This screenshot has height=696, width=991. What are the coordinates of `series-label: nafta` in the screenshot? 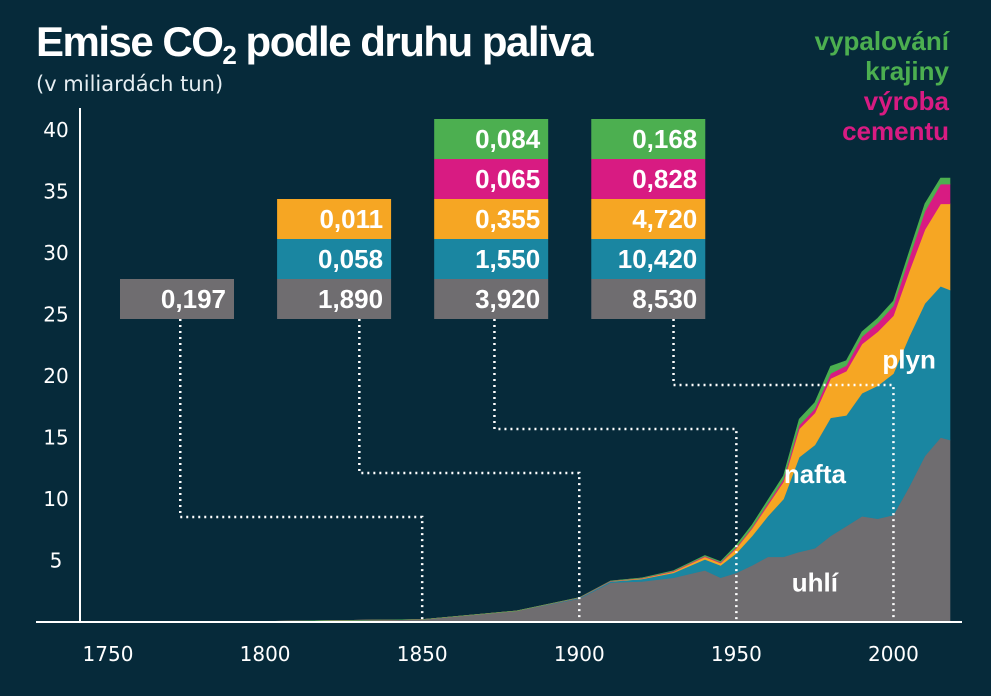 It's located at (815, 474).